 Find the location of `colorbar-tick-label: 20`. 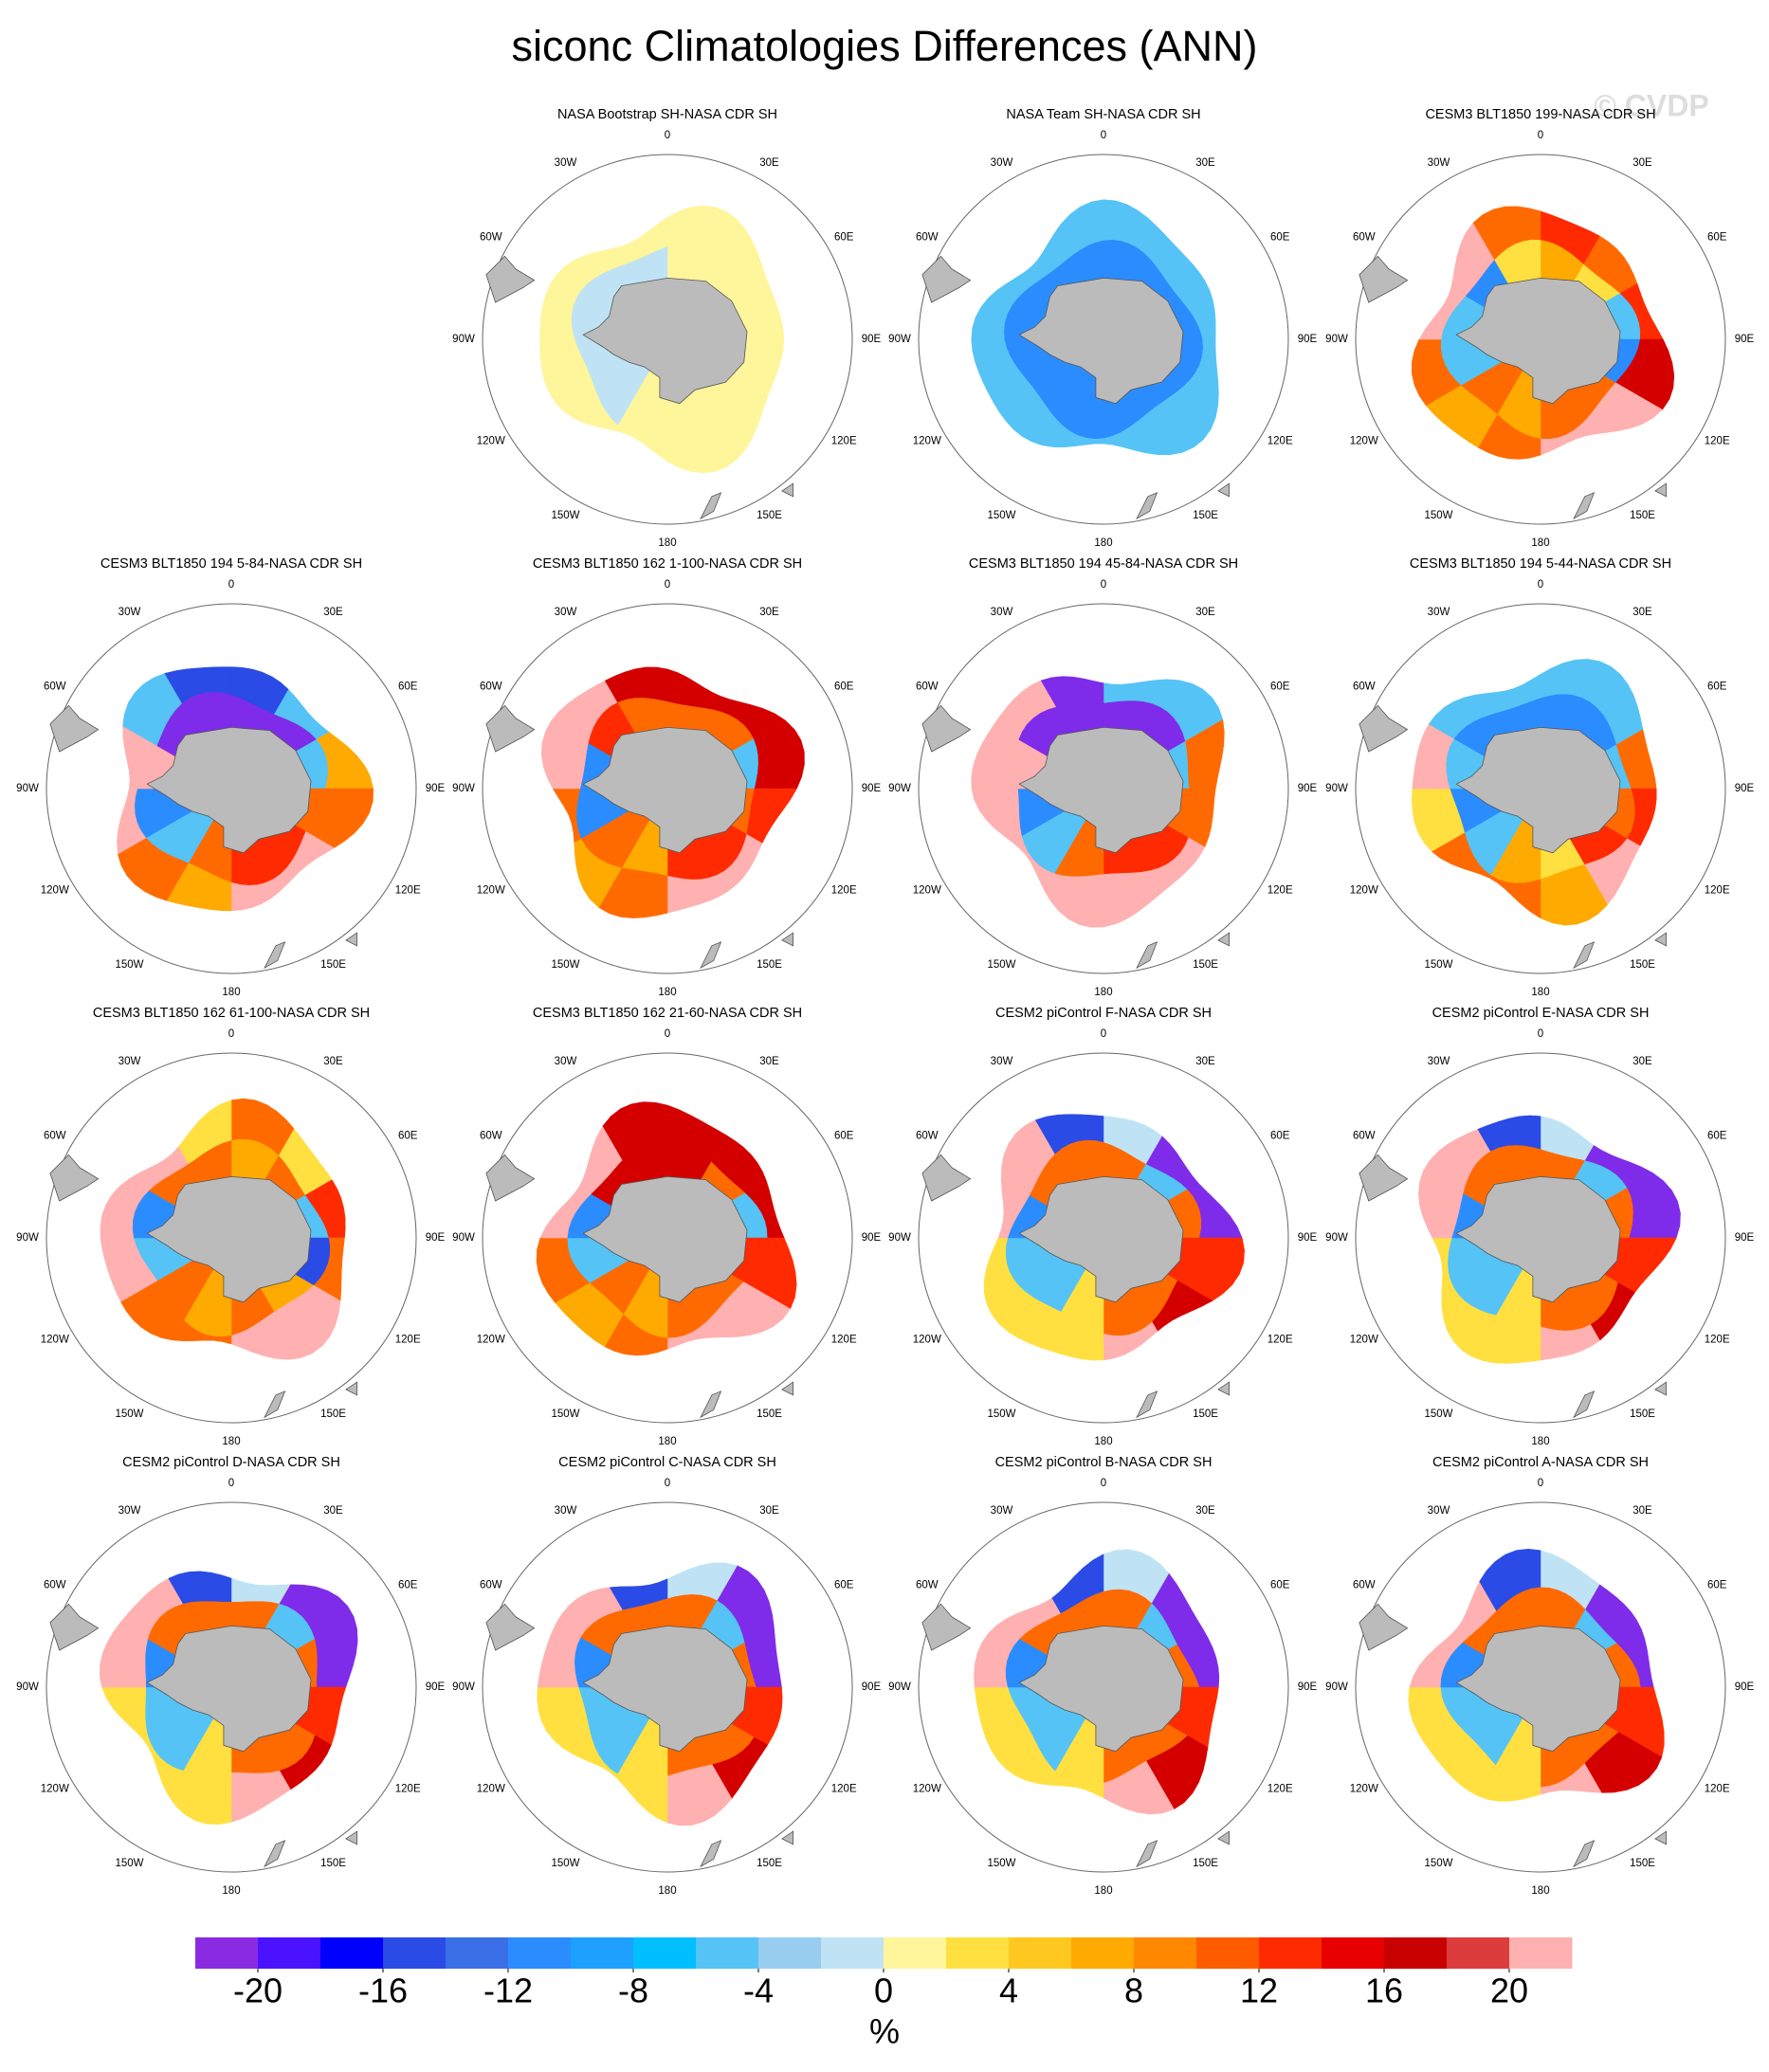

colorbar-tick-label: 20 is located at coordinates (1509, 1991).